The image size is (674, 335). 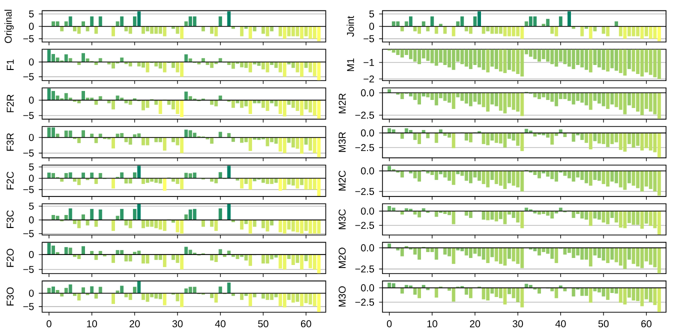 I want to click on y-axis-title: M2R, so click(x=342, y=103).